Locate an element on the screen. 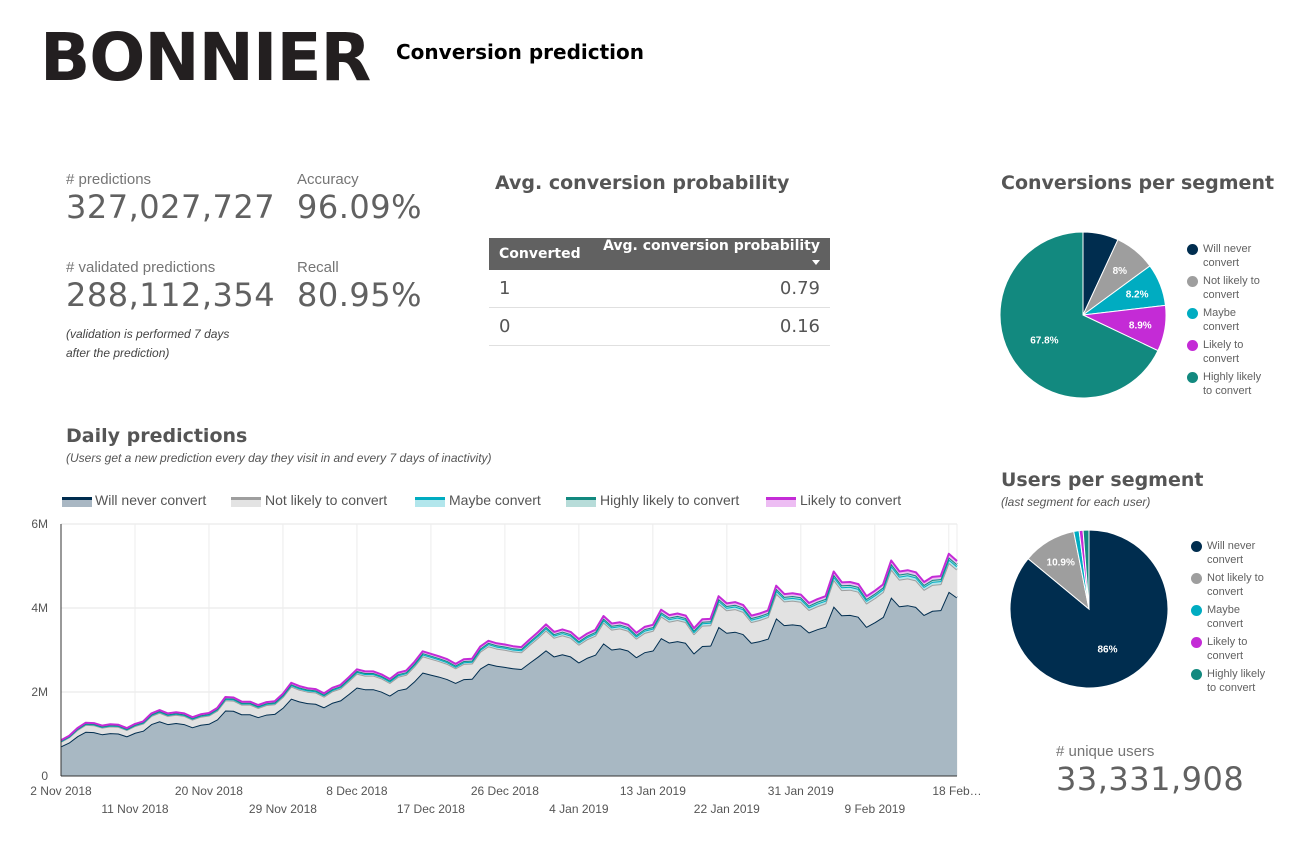 This screenshot has height=861, width=1310. area-not-likely is located at coordinates (509, 654).